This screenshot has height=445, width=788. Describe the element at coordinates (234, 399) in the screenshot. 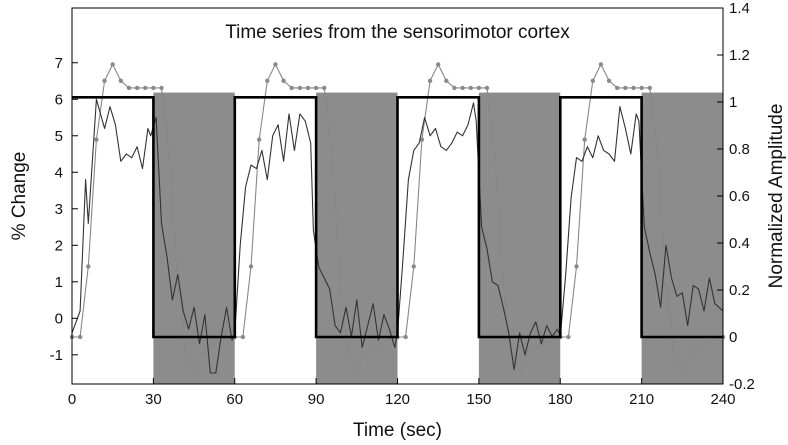

I see `x-tick-label: 60` at that location.